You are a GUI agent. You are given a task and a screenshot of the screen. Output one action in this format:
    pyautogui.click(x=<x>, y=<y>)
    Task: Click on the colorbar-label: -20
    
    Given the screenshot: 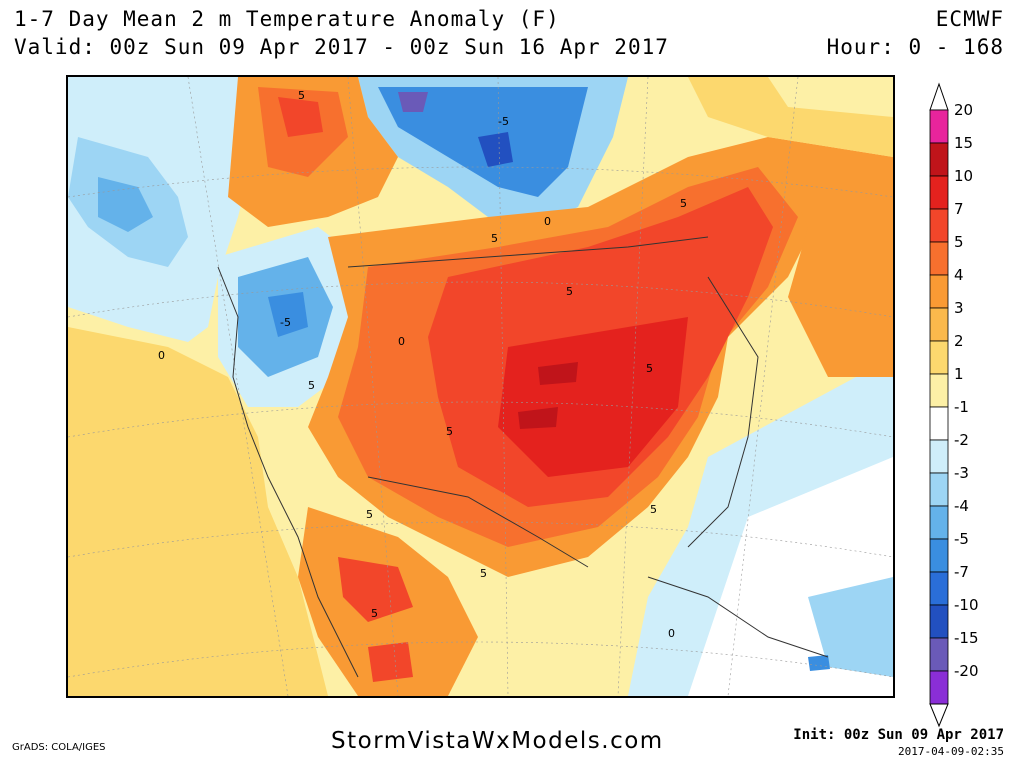 What is the action you would take?
    pyautogui.click(x=966, y=671)
    